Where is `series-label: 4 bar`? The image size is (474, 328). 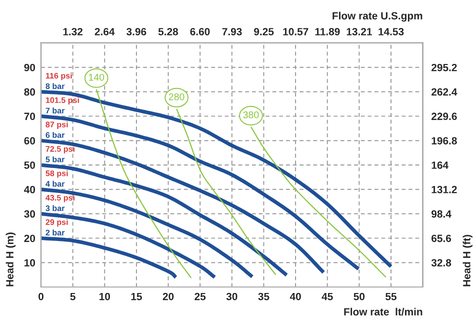 series-label: 4 bar is located at coordinates (55, 183).